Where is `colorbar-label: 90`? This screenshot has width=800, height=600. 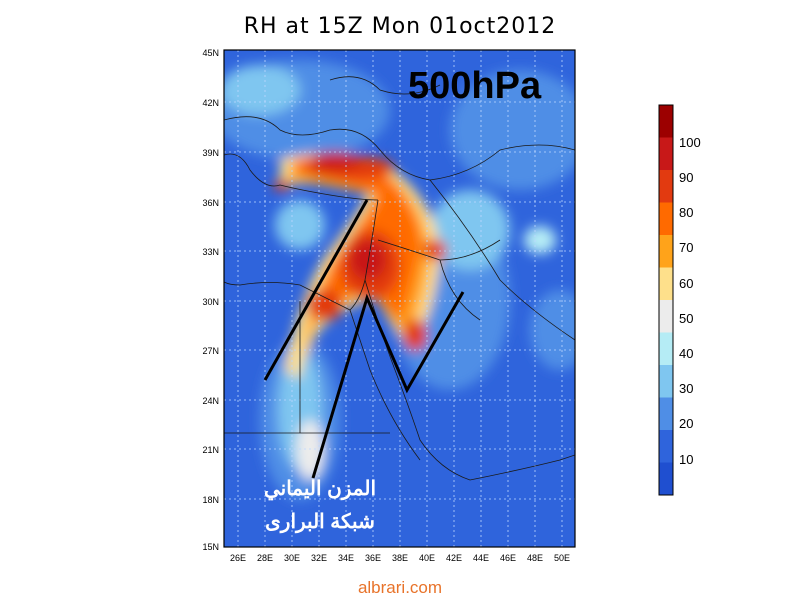 colorbar-label: 90 is located at coordinates (686, 177).